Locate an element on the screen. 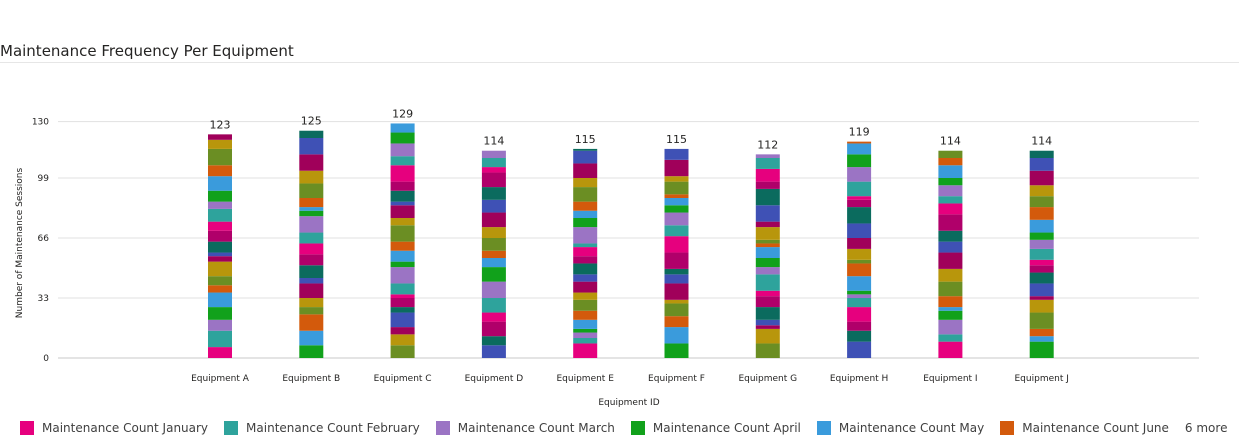 This screenshot has height=445, width=1239. legend-label: Maintenance Count April is located at coordinates (726, 428).